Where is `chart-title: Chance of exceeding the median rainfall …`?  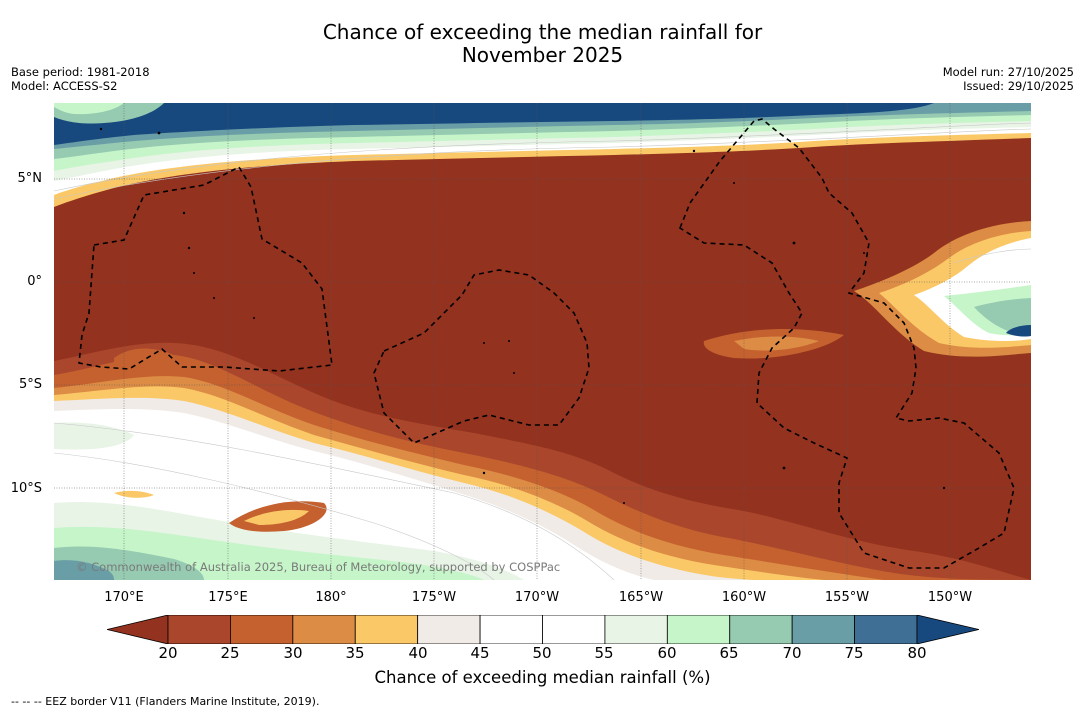 chart-title: Chance of exceeding the median rainfall … is located at coordinates (542, 44).